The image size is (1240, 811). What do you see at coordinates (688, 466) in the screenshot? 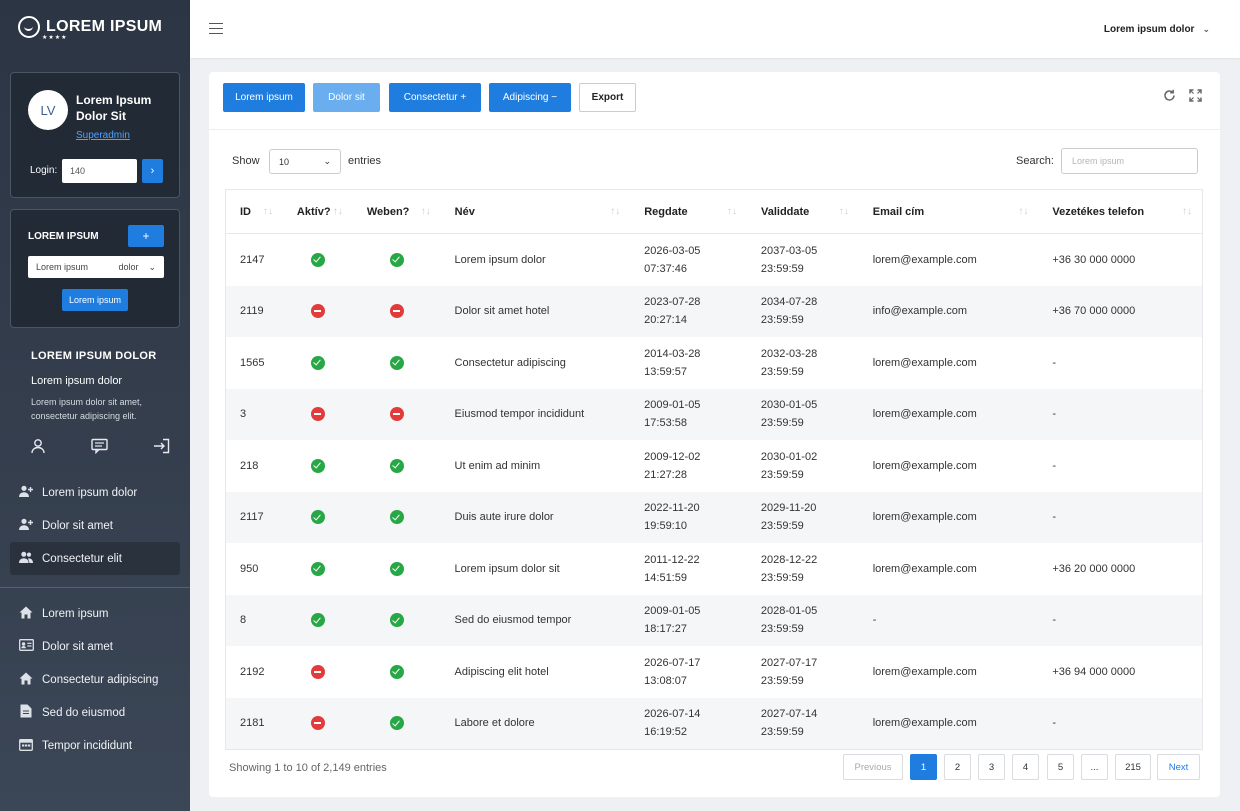
I see `cell-regdate: 2009-12-02 21:27:28` at bounding box center [688, 466].